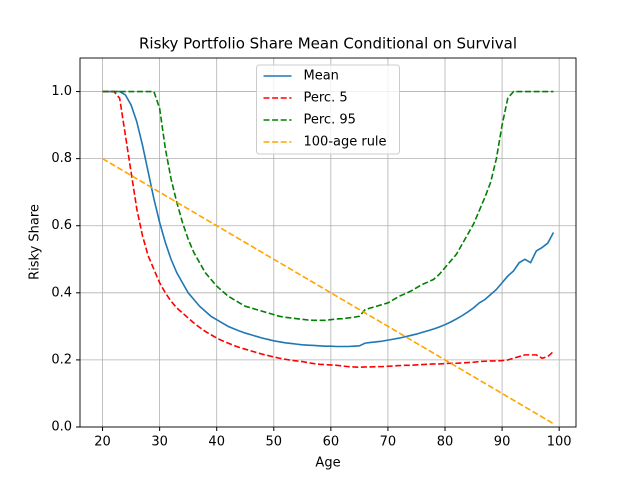 The height and width of the screenshot is (480, 640). I want to click on y-tick-label: 0.0, so click(61, 427).